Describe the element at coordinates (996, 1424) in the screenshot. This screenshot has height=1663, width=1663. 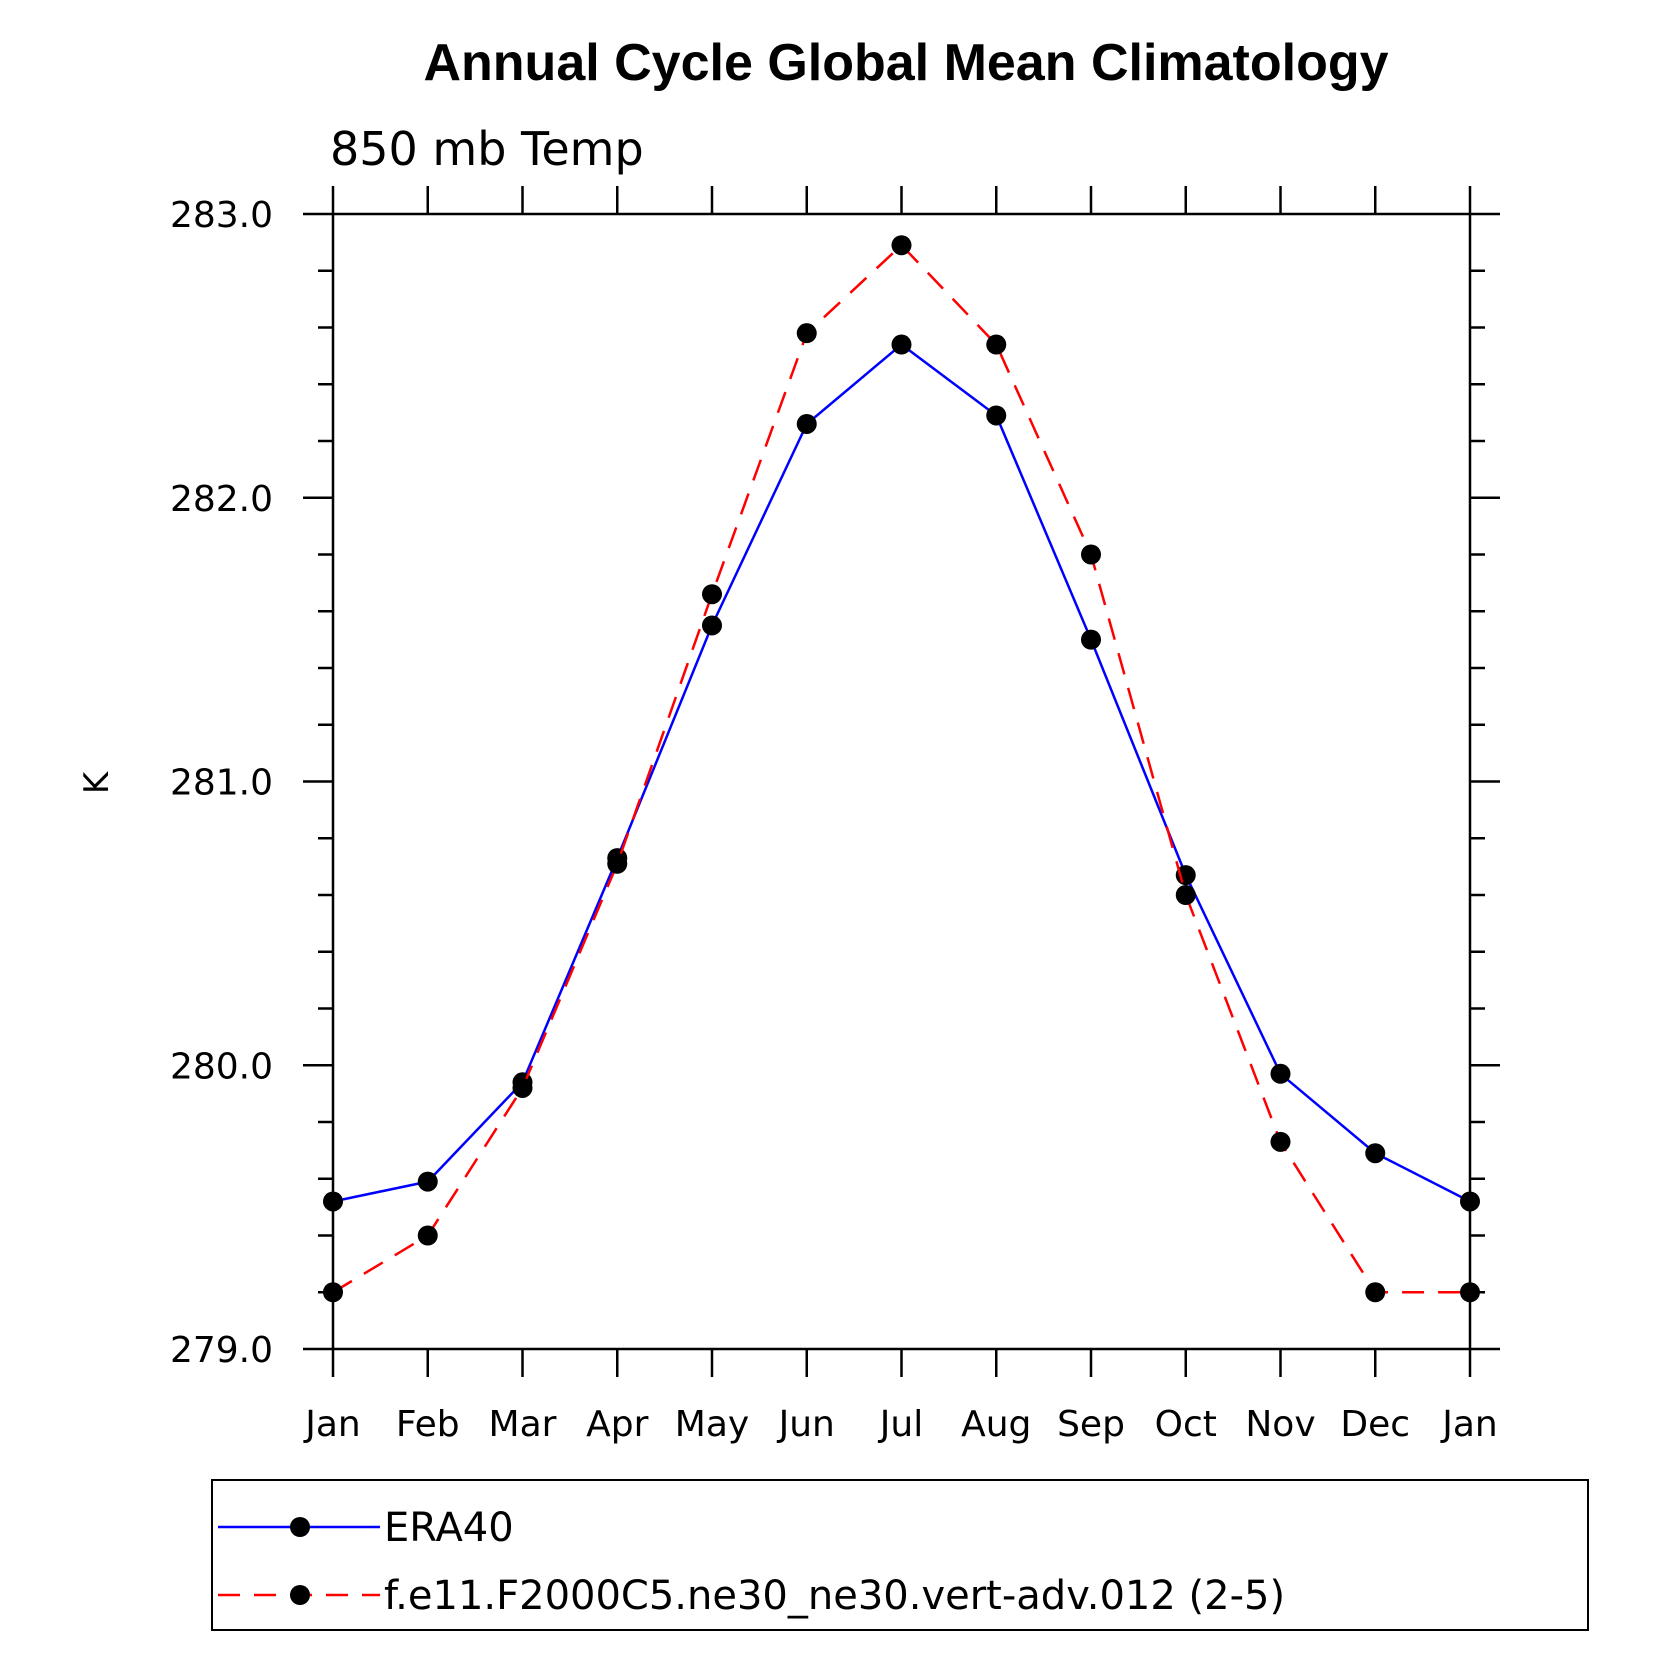
I see `x-tick-label: Aug` at that location.